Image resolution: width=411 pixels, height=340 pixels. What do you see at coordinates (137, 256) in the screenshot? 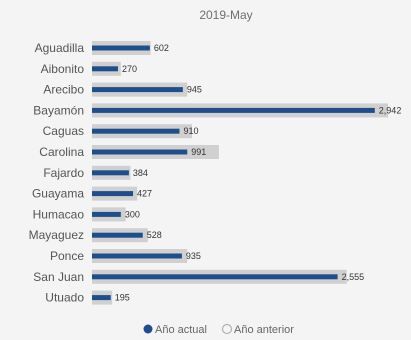
I see `bar-current-ponce` at bounding box center [137, 256].